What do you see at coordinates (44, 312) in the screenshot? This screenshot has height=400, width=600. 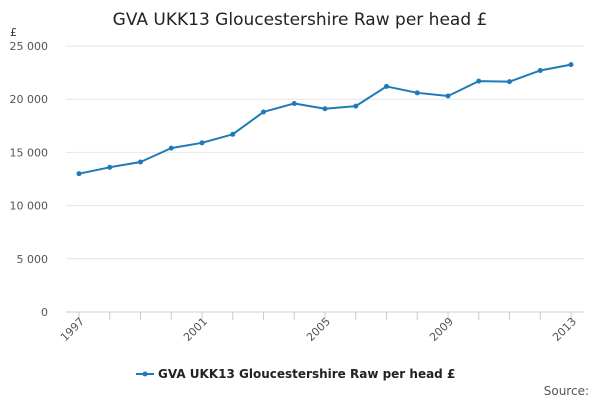 I see `y-tick-label: 0` at bounding box center [44, 312].